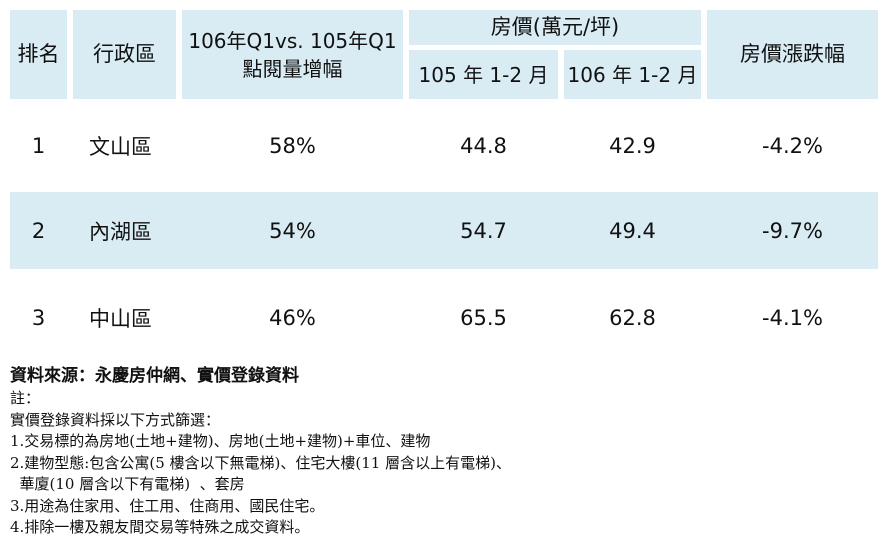 Image resolution: width=887 pixels, height=553 pixels. Describe the element at coordinates (483, 74) in the screenshot. I see `header-price-105: 105 年 1-2 月` at that location.